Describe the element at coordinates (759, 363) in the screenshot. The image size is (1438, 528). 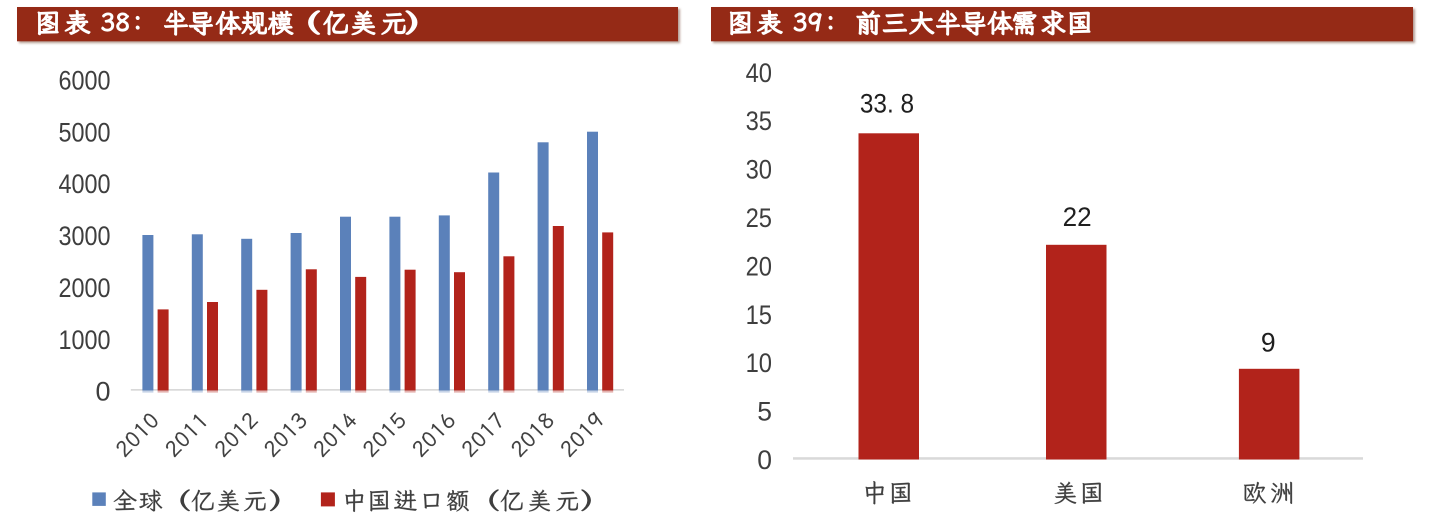
I see `svg-text: 10` at that location.